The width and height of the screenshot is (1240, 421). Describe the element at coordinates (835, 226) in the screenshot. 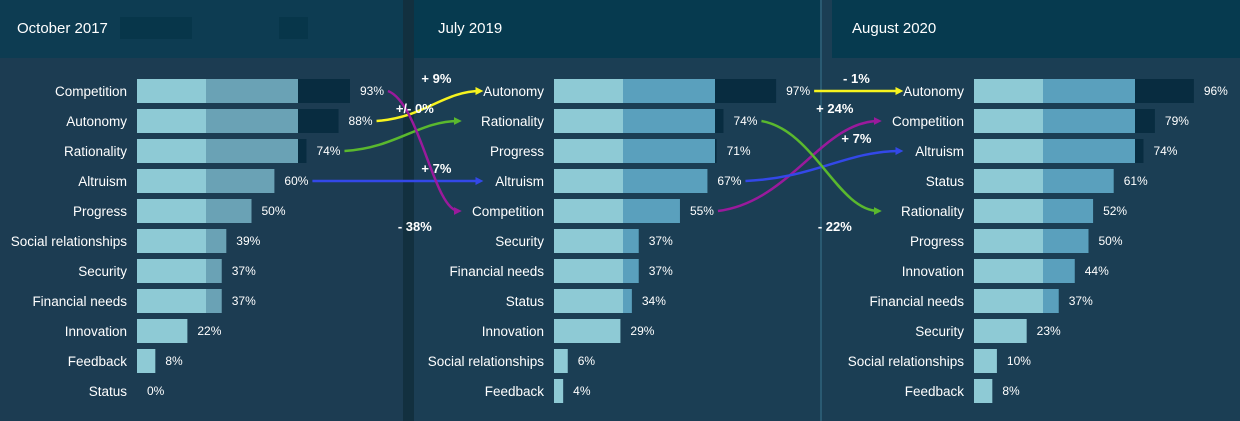

I see `change-label: - 22%` at that location.